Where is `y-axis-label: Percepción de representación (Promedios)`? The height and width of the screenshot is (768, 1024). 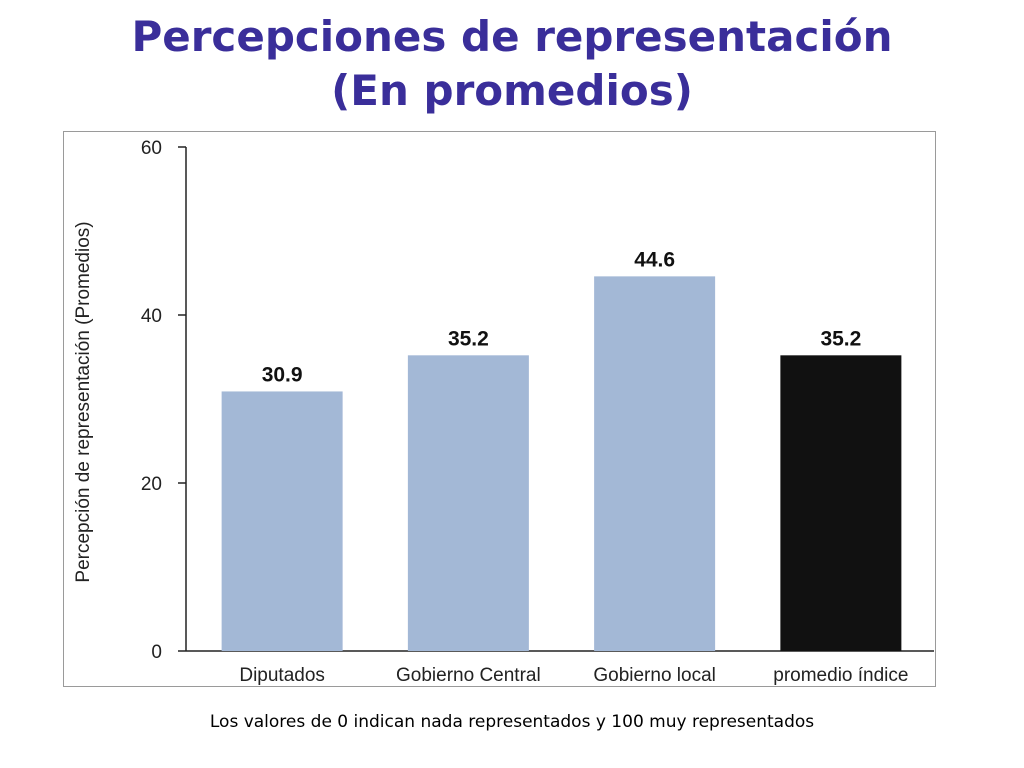 y-axis-label: Percepción de representación (Promedios) is located at coordinates (83, 401).